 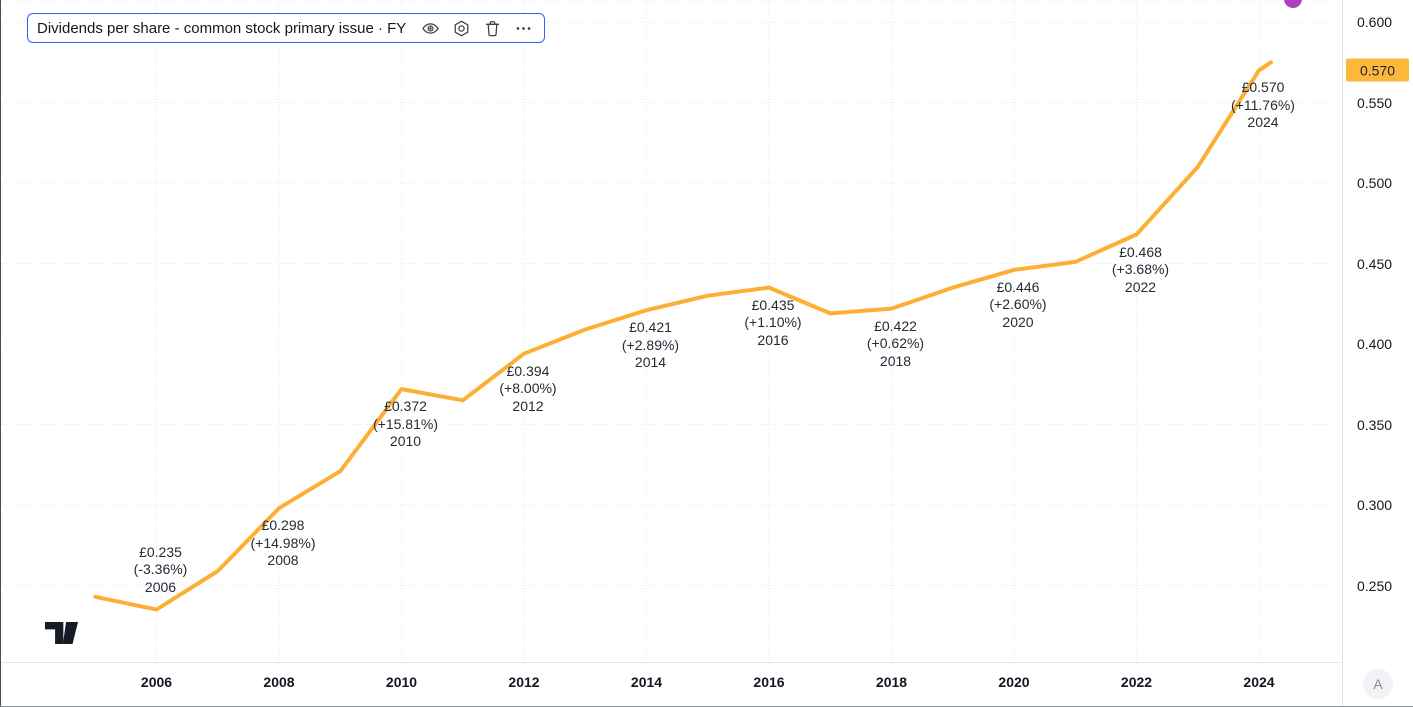 I want to click on data-point-label-2012: £0.394 (+8.00%) 2012, so click(x=527, y=389).